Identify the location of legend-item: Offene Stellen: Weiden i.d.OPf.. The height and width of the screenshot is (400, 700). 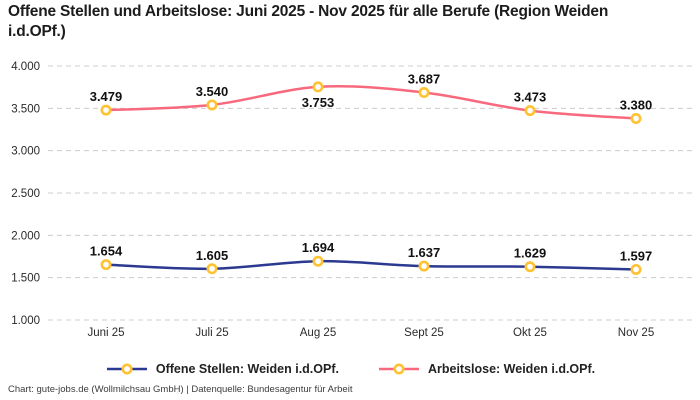
(222, 369).